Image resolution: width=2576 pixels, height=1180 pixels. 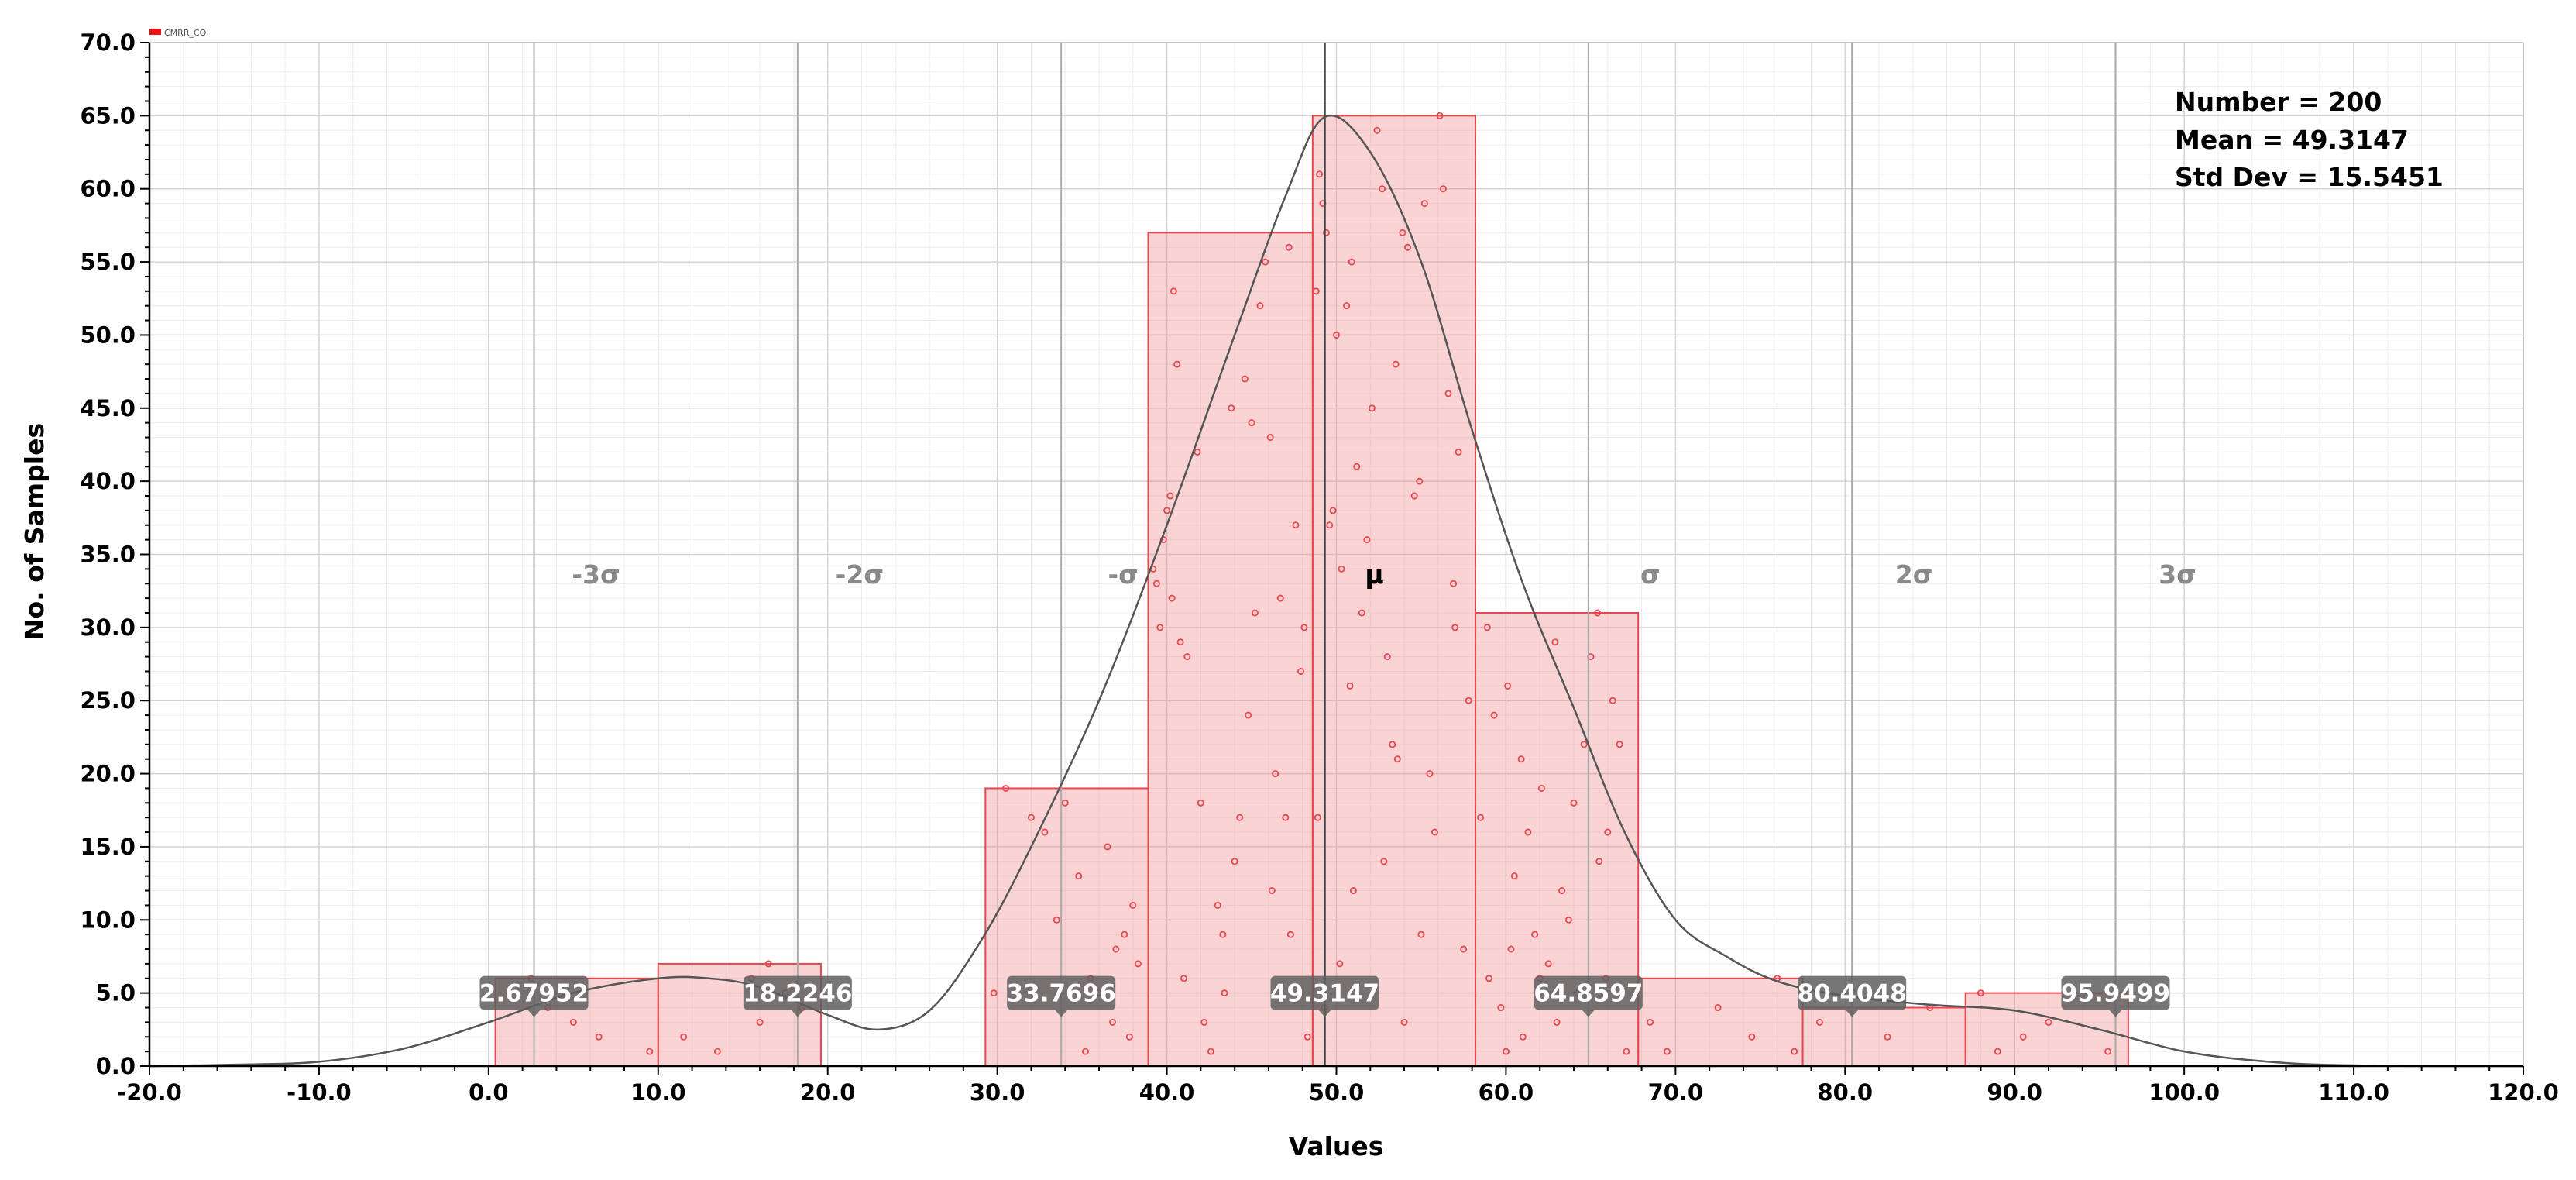 What do you see at coordinates (1650, 574) in the screenshot?
I see `sigma-label: σ` at bounding box center [1650, 574].